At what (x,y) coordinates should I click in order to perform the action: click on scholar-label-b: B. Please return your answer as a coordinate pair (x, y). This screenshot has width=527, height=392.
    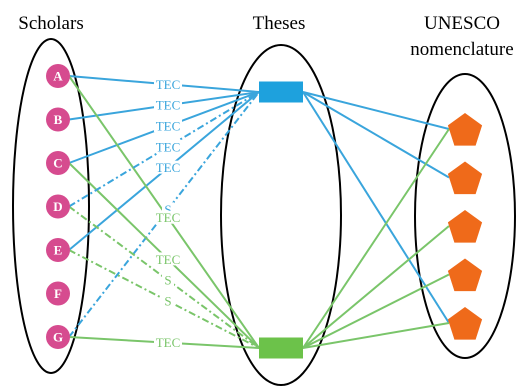
    Looking at the image, I should click on (58, 119).